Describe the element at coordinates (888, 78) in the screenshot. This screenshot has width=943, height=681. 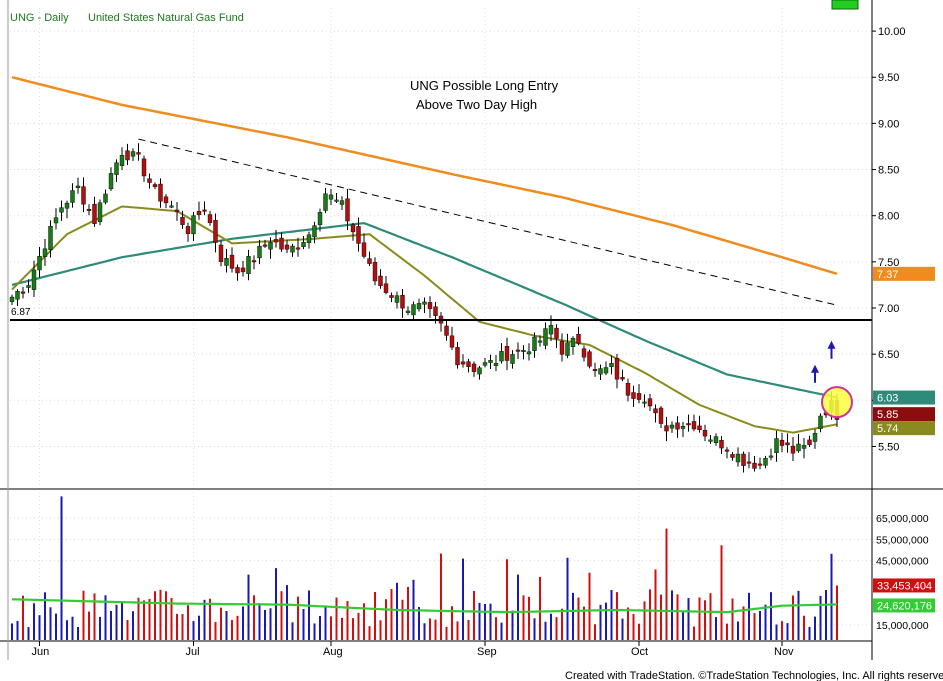
I see `price-tick-label: 9.50` at that location.